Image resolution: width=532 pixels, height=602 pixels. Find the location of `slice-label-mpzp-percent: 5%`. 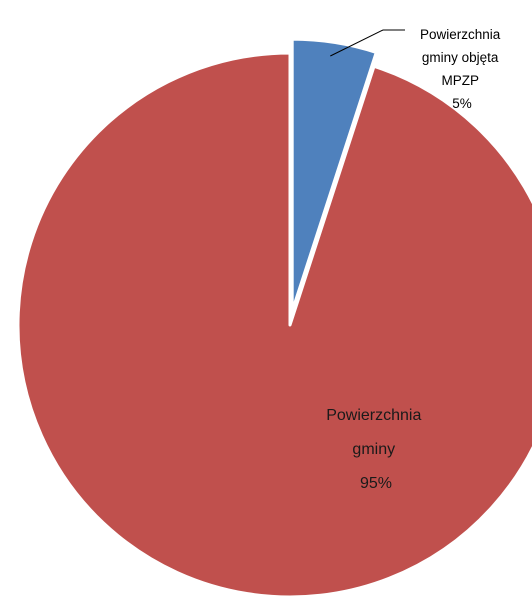

slice-label-mpzp-percent: 5% is located at coordinates (462, 103).